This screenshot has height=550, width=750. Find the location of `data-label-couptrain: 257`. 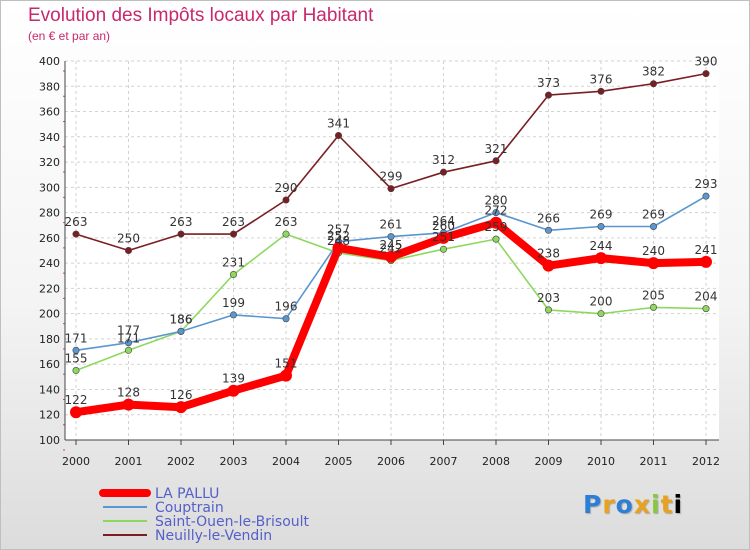

data-label-couptrain: 257 is located at coordinates (338, 230).